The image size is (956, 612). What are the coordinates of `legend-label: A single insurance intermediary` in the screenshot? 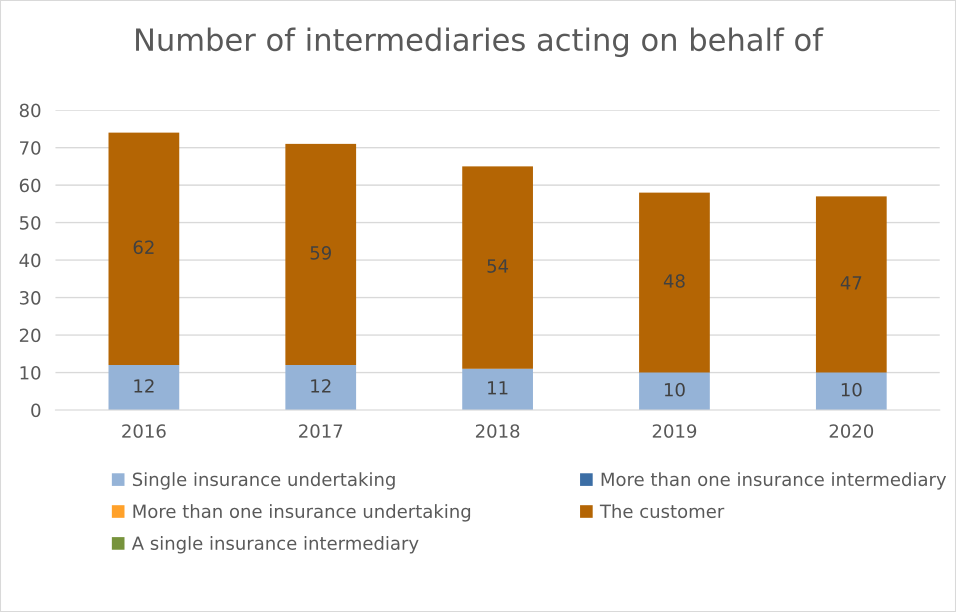 It's located at (275, 545).